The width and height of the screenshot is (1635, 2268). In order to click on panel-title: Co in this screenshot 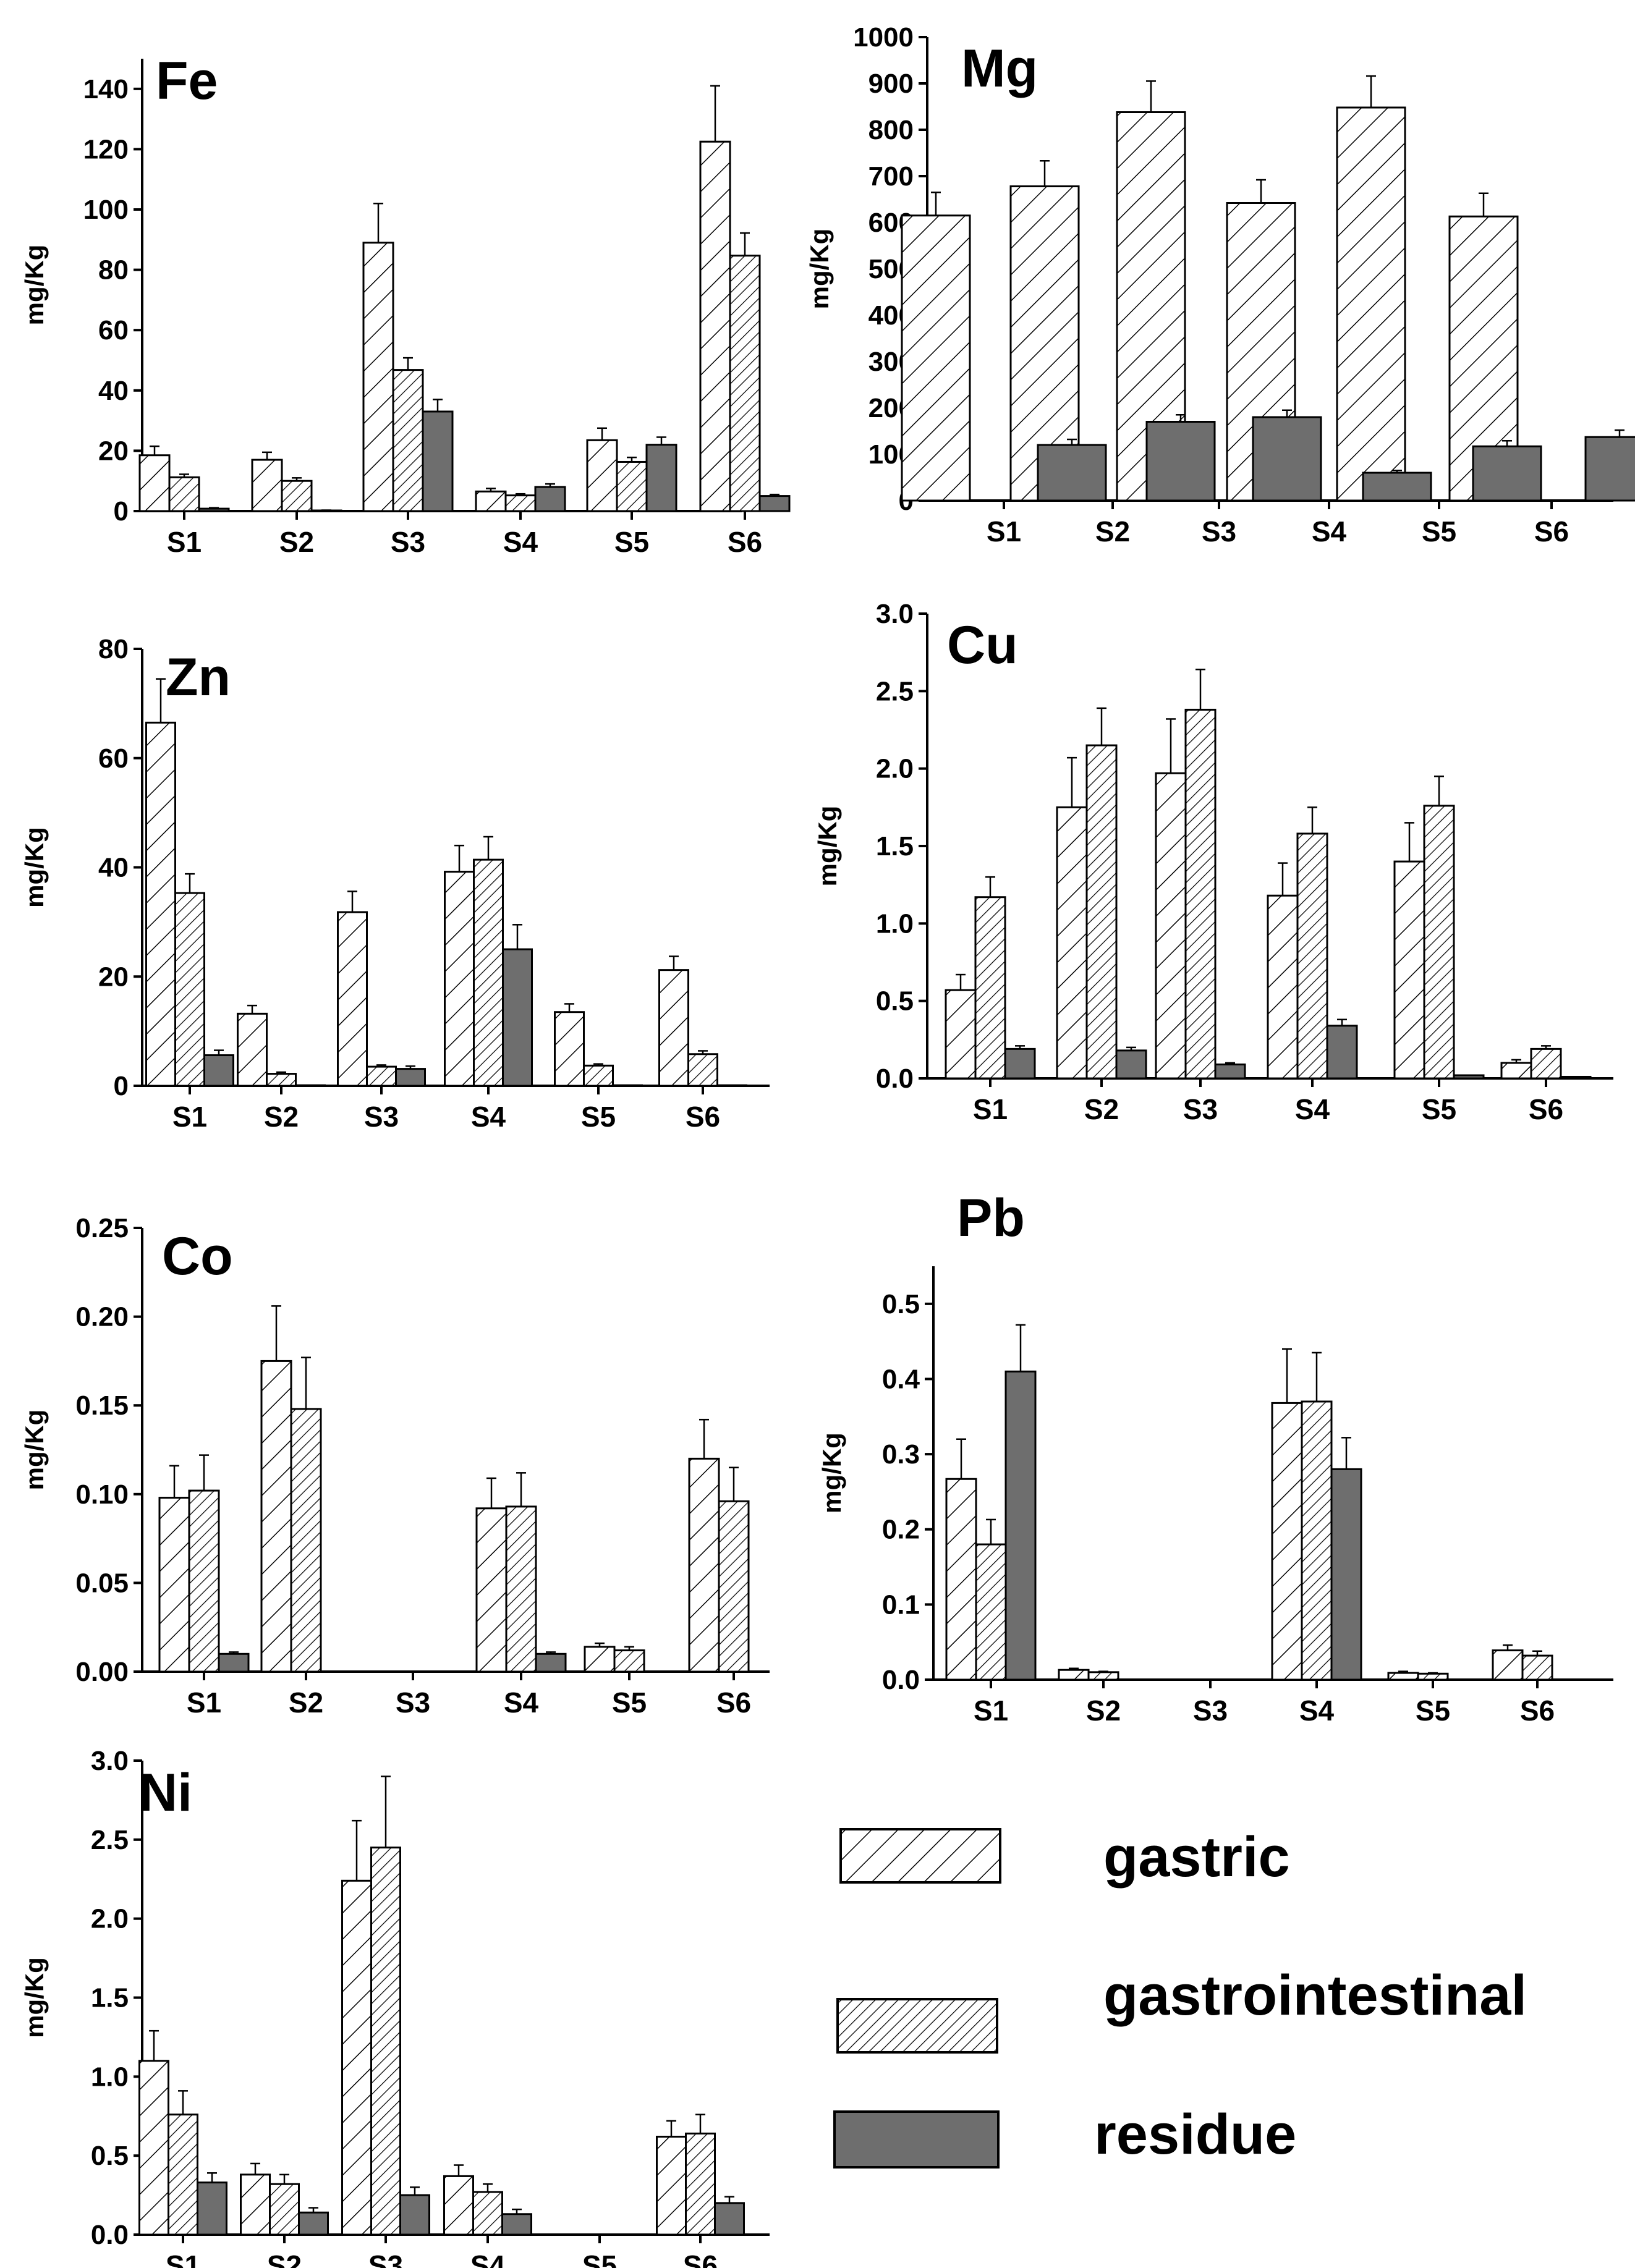, I will do `click(197, 1256)`.